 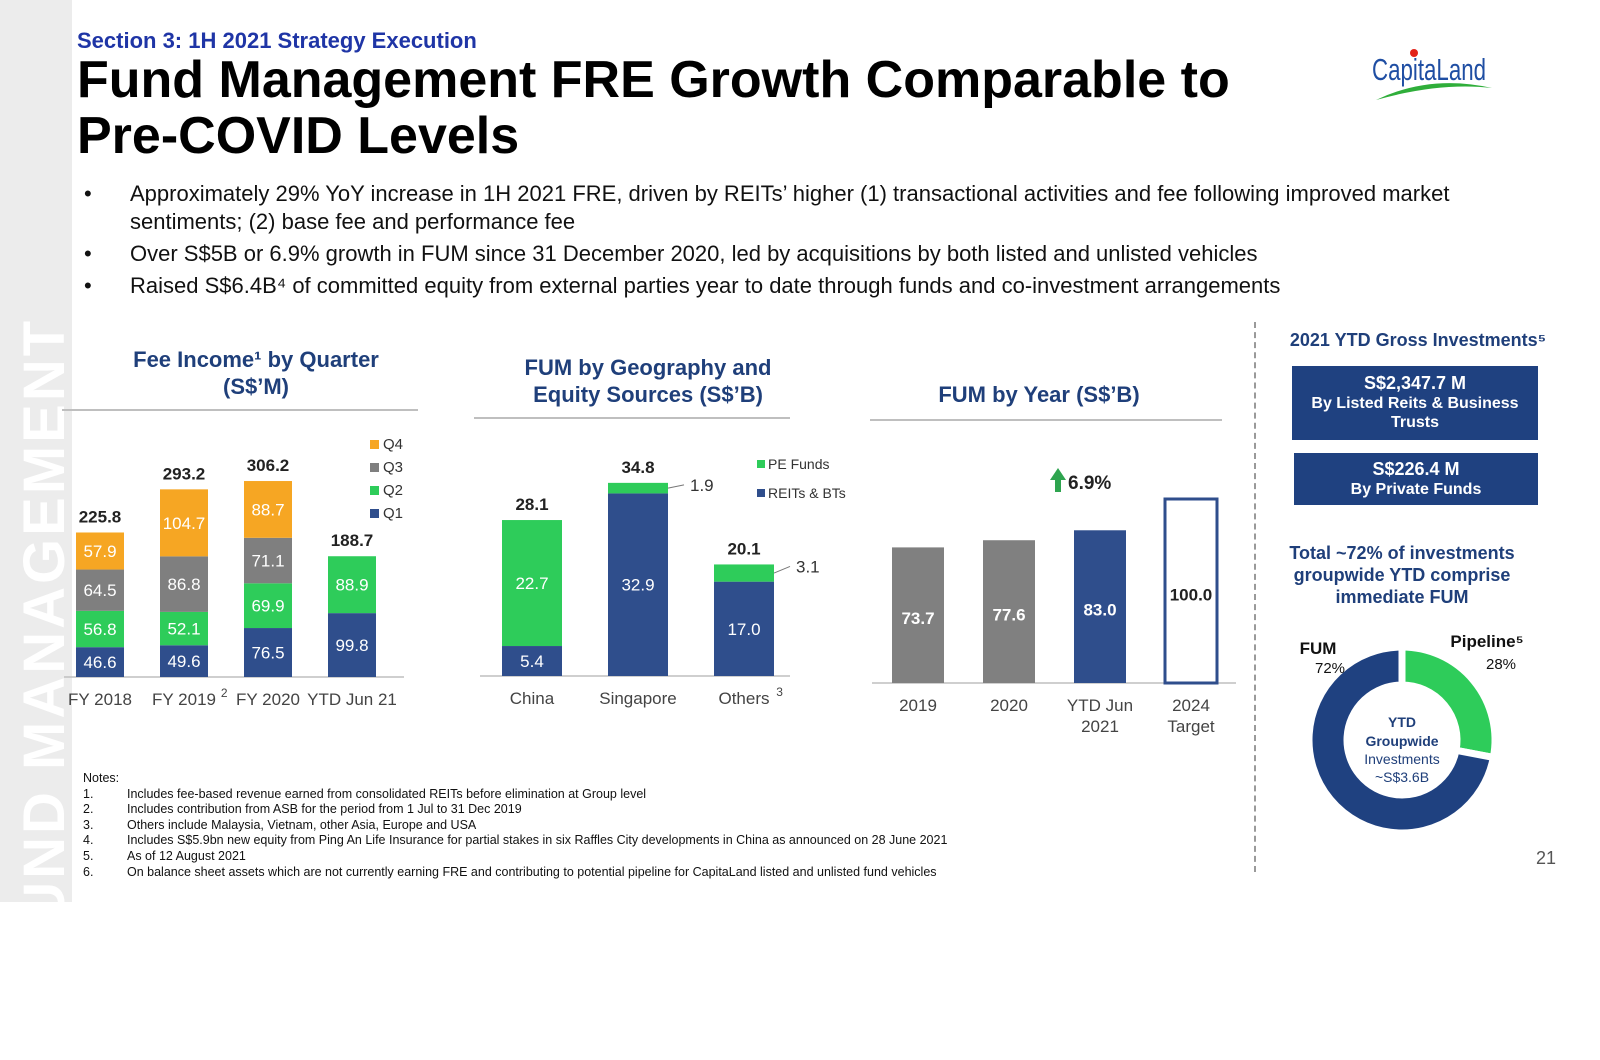 I want to click on fee-income-data-label: 99.8, so click(x=351, y=645).